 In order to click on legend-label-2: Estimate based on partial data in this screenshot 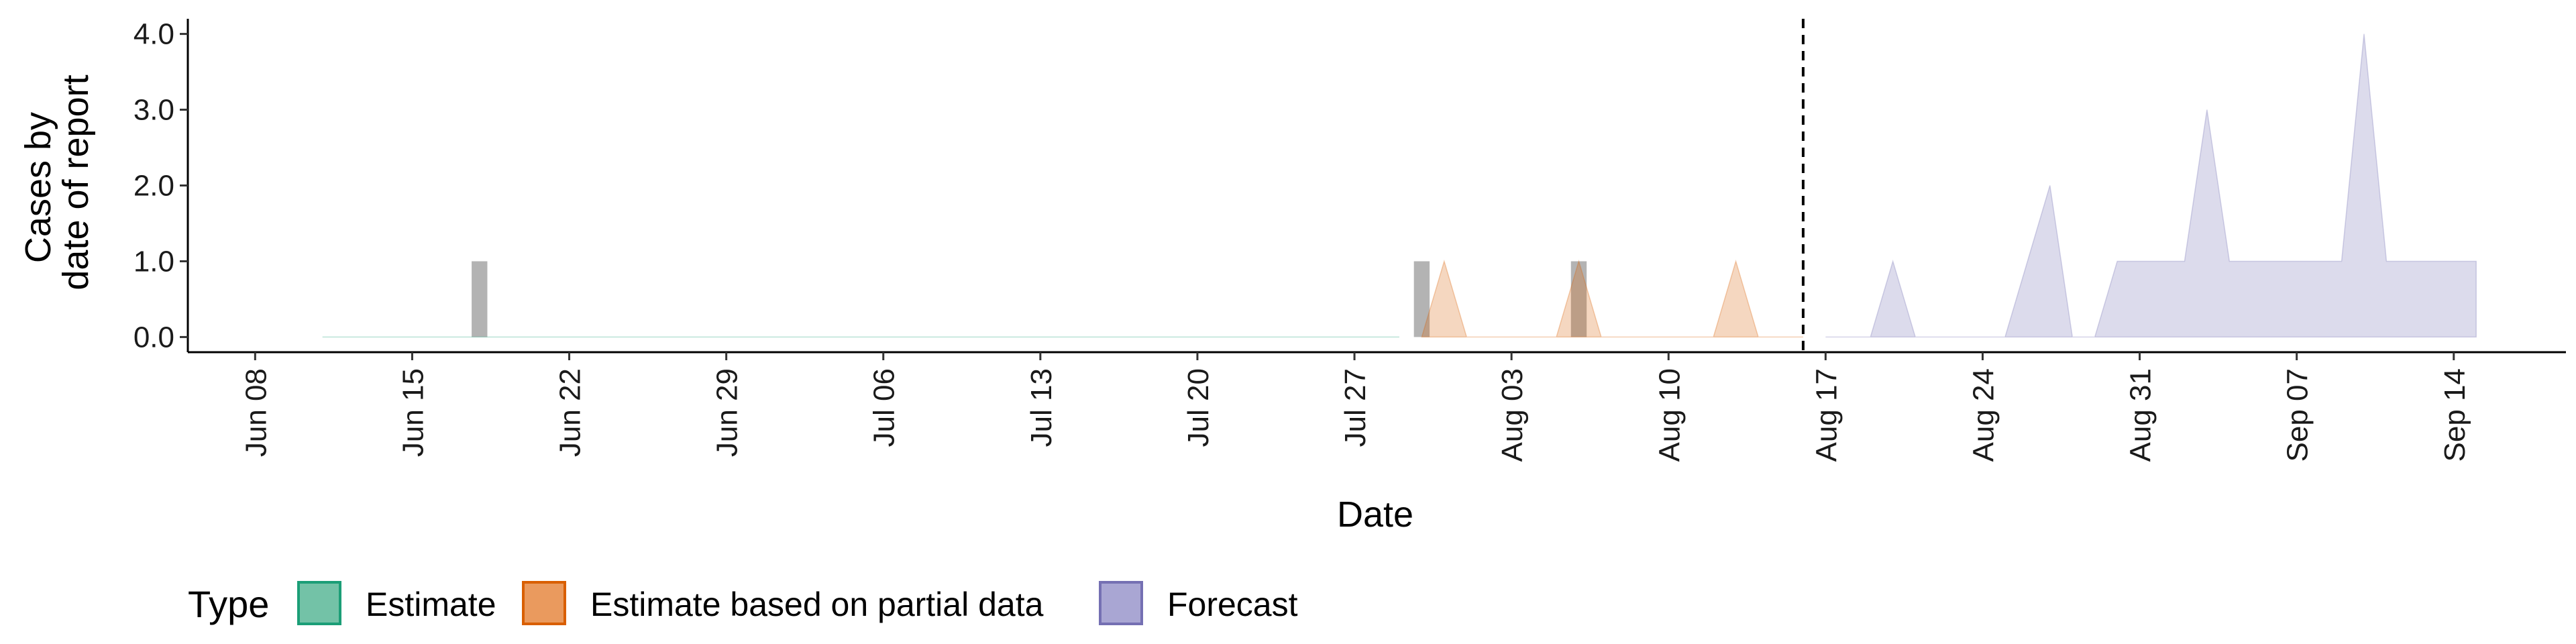, I will do `click(817, 604)`.